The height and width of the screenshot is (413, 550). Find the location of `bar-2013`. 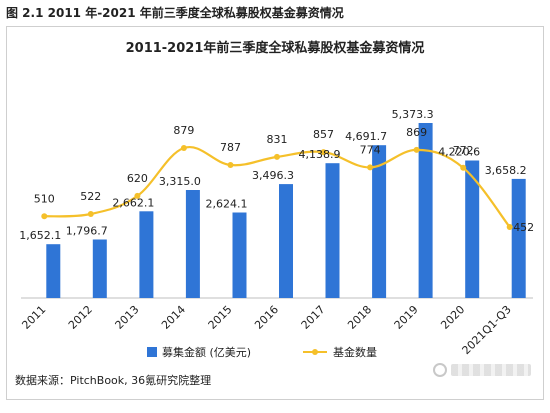

bar-2013 is located at coordinates (146, 254).